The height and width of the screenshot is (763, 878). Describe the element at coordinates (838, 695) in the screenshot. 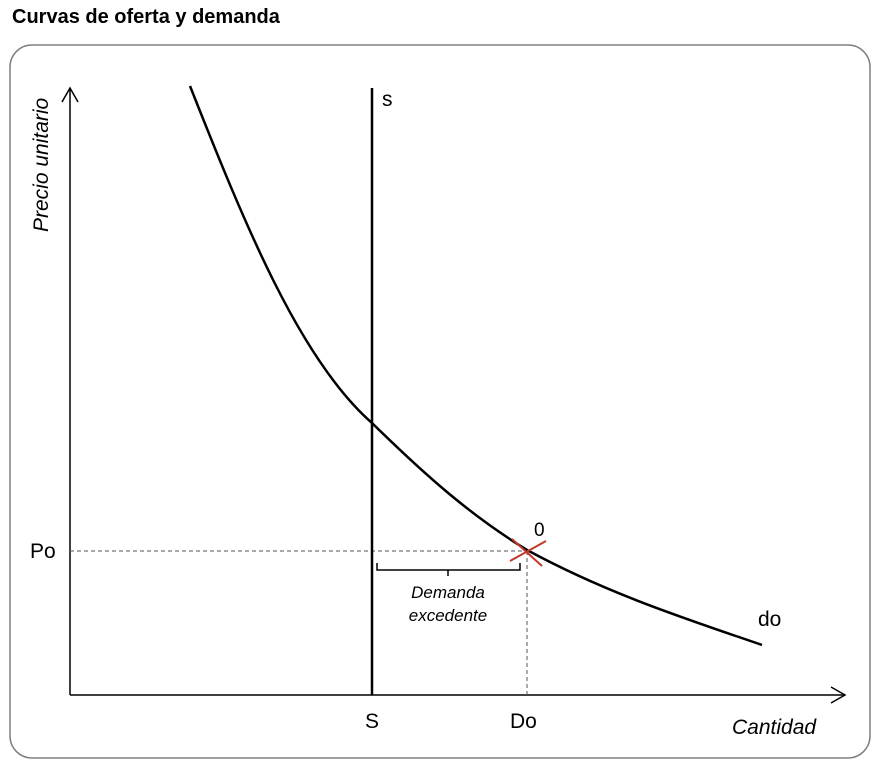

I see `x-axis-arrow` at that location.